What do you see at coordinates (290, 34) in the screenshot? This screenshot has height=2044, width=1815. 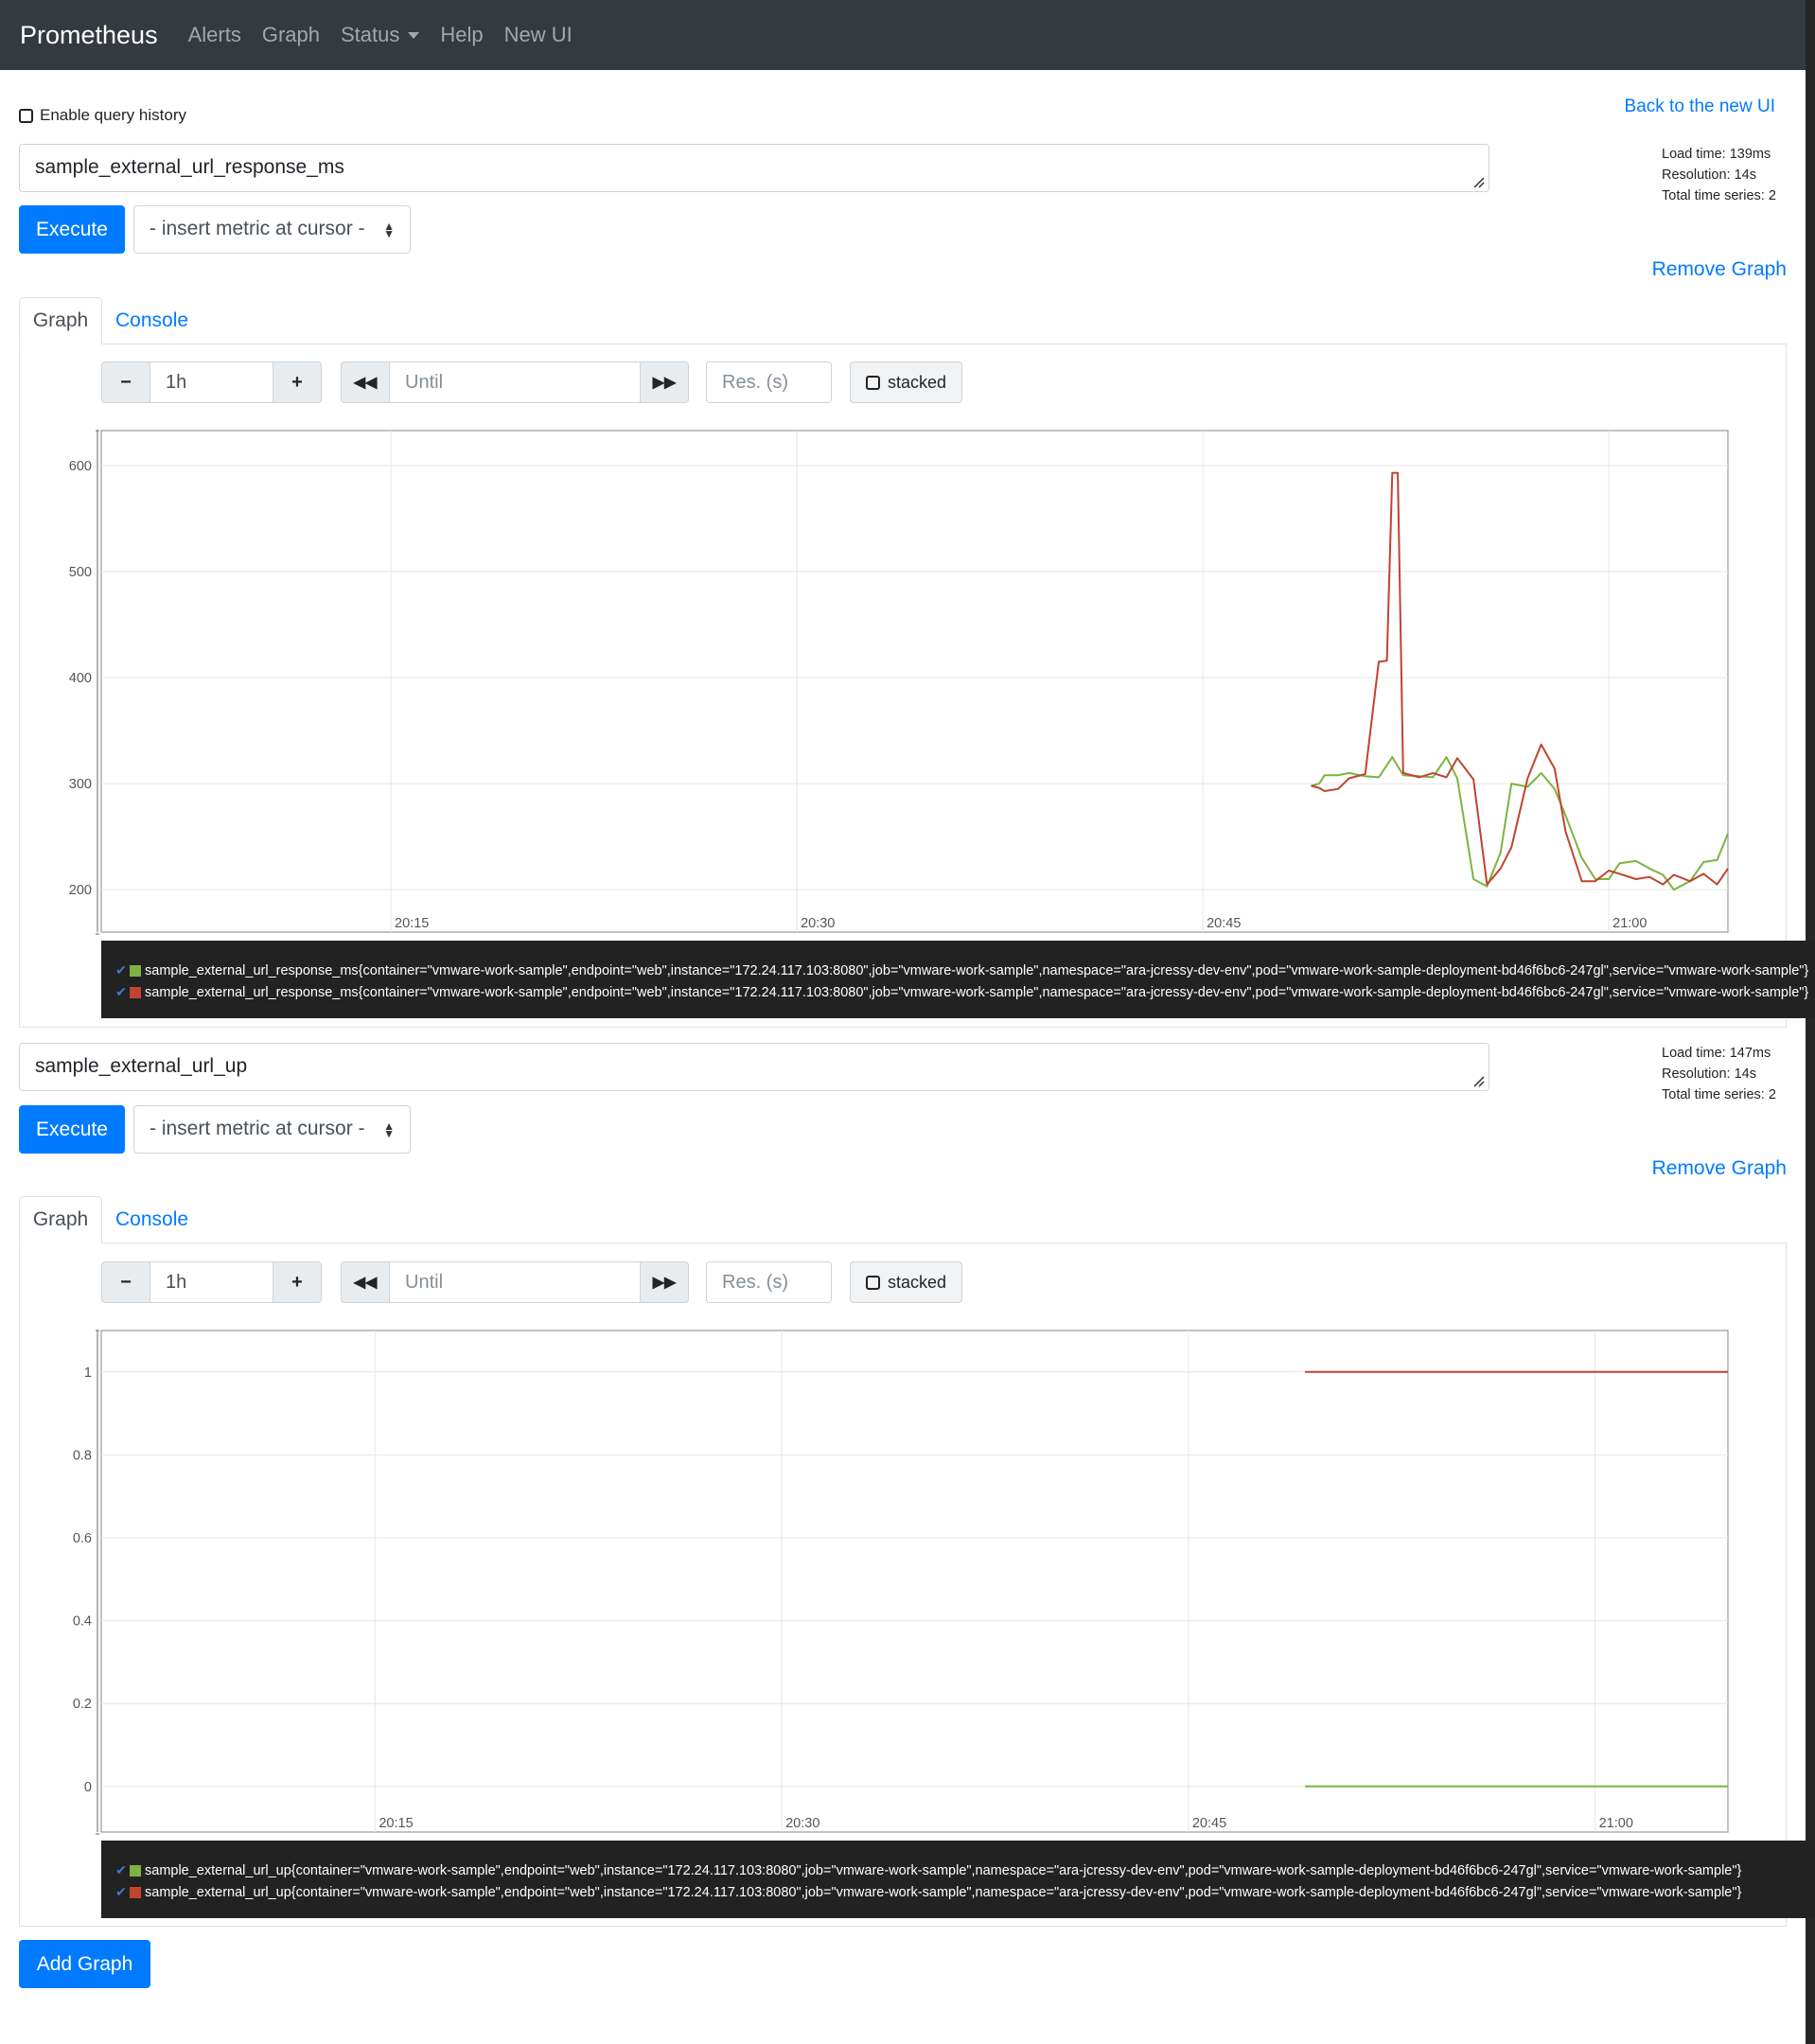 I see `nav-graph: Graph` at bounding box center [290, 34].